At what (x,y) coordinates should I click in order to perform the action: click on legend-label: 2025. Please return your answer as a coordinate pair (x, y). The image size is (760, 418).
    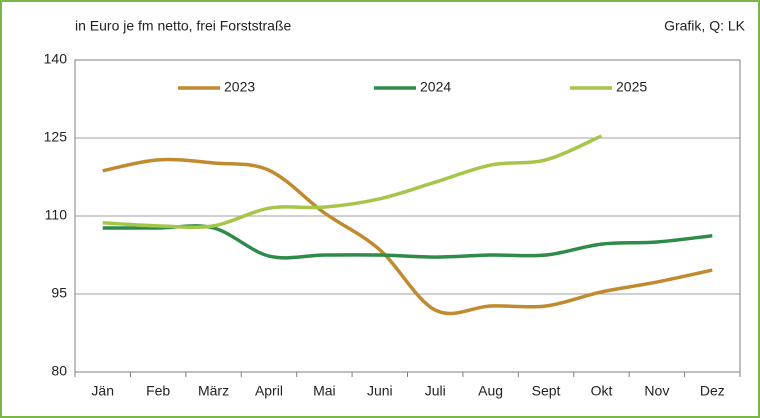
    Looking at the image, I should click on (631, 87).